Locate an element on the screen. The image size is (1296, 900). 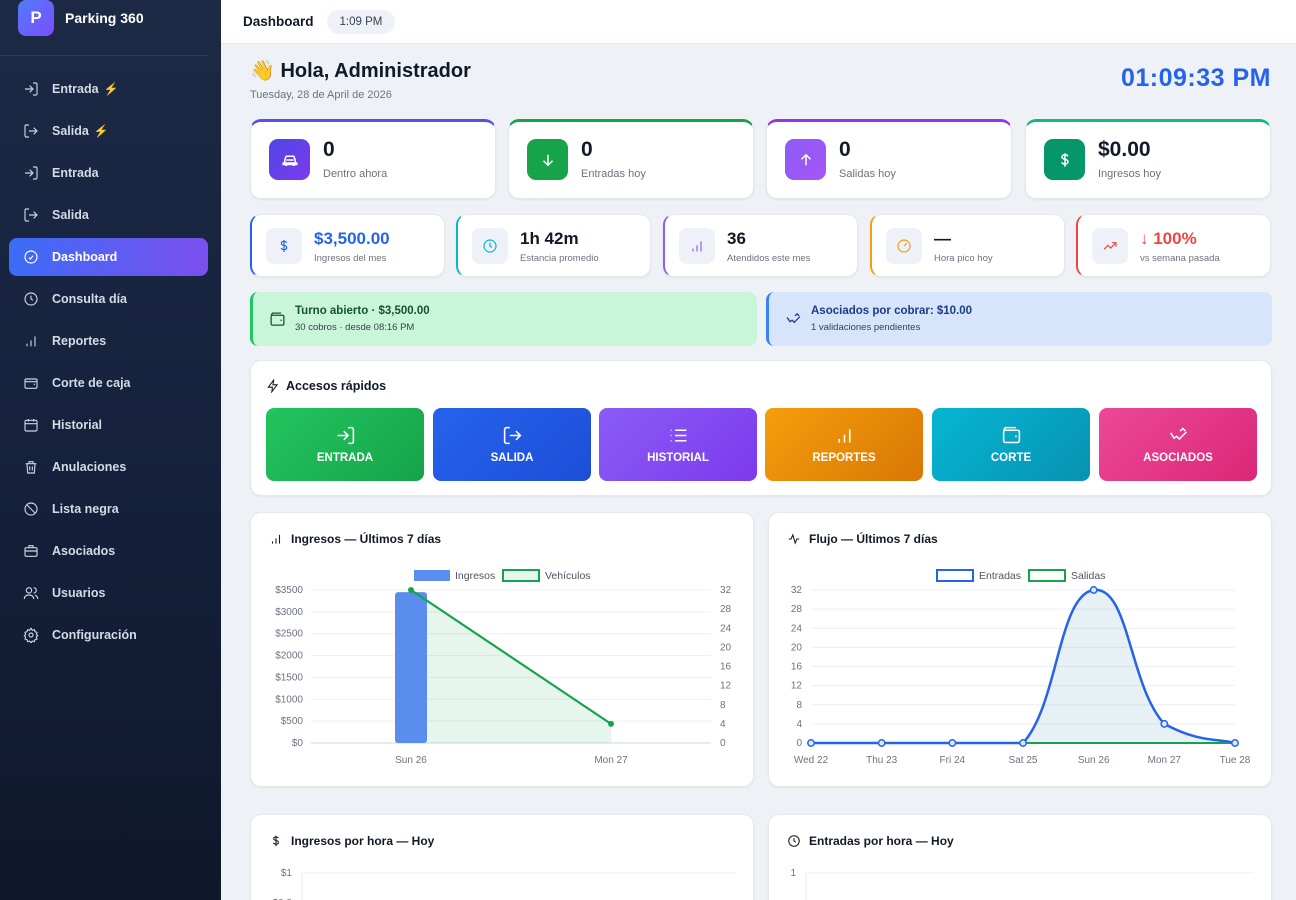
metric-value: — is located at coordinates (942, 238).